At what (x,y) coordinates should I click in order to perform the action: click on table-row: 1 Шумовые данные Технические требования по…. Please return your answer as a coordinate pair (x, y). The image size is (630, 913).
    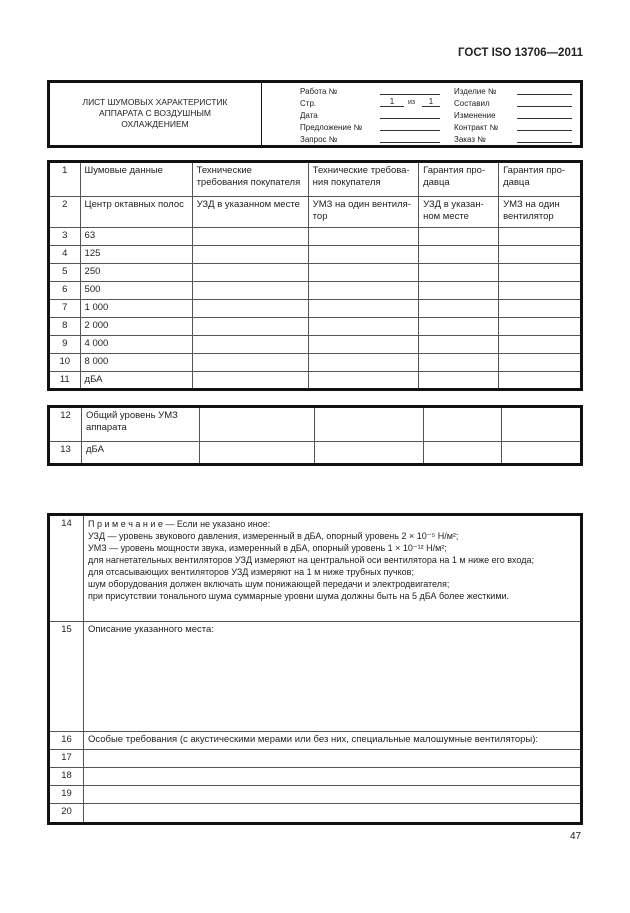
    Looking at the image, I should click on (315, 179).